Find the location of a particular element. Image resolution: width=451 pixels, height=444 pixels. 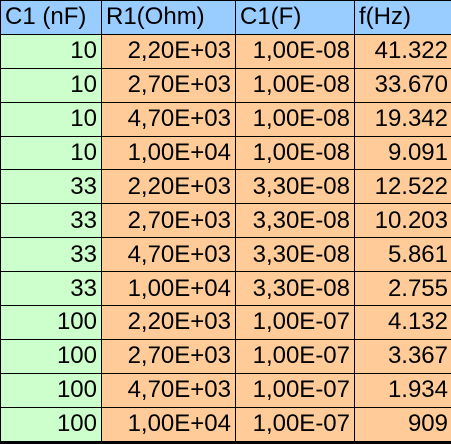

table-cell-f-hz: 5.861 is located at coordinates (403, 255).